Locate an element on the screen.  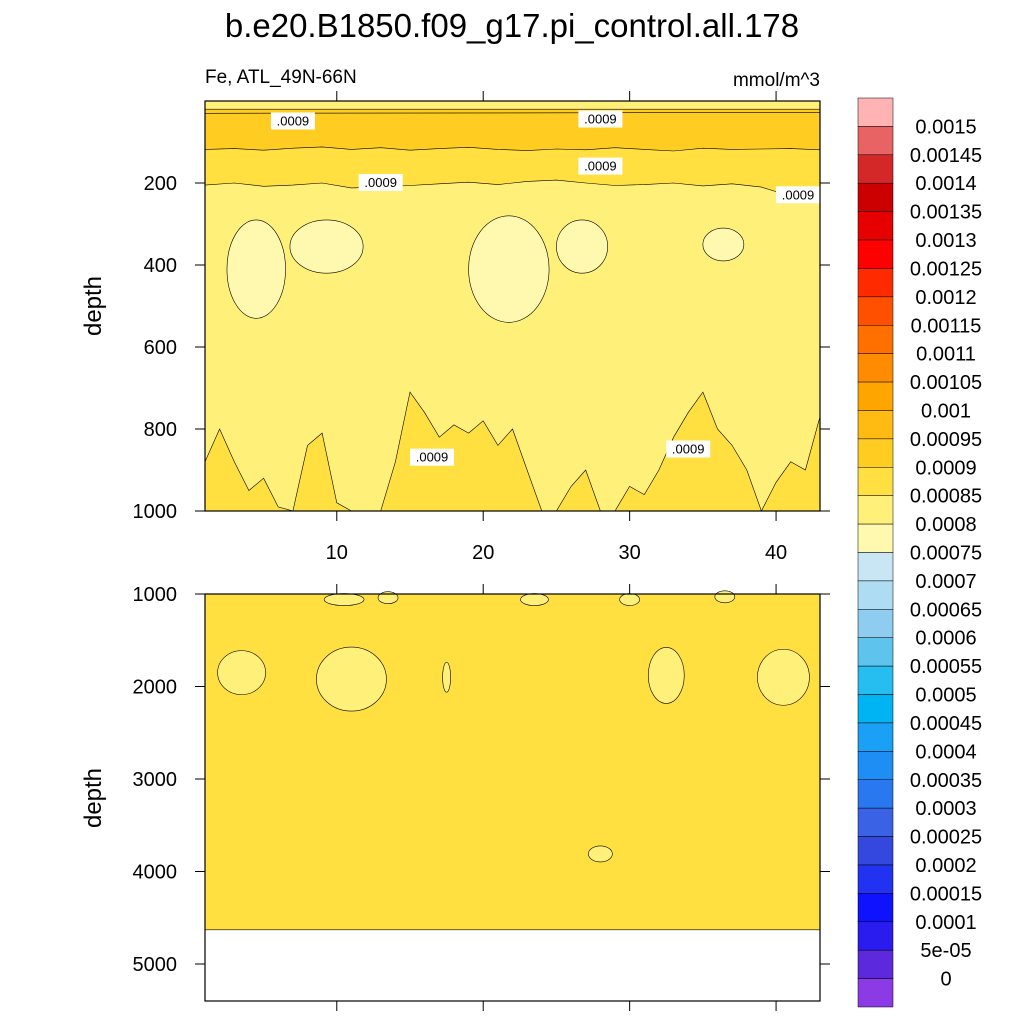
upper-ytick-label: 600 is located at coordinates (160, 348).